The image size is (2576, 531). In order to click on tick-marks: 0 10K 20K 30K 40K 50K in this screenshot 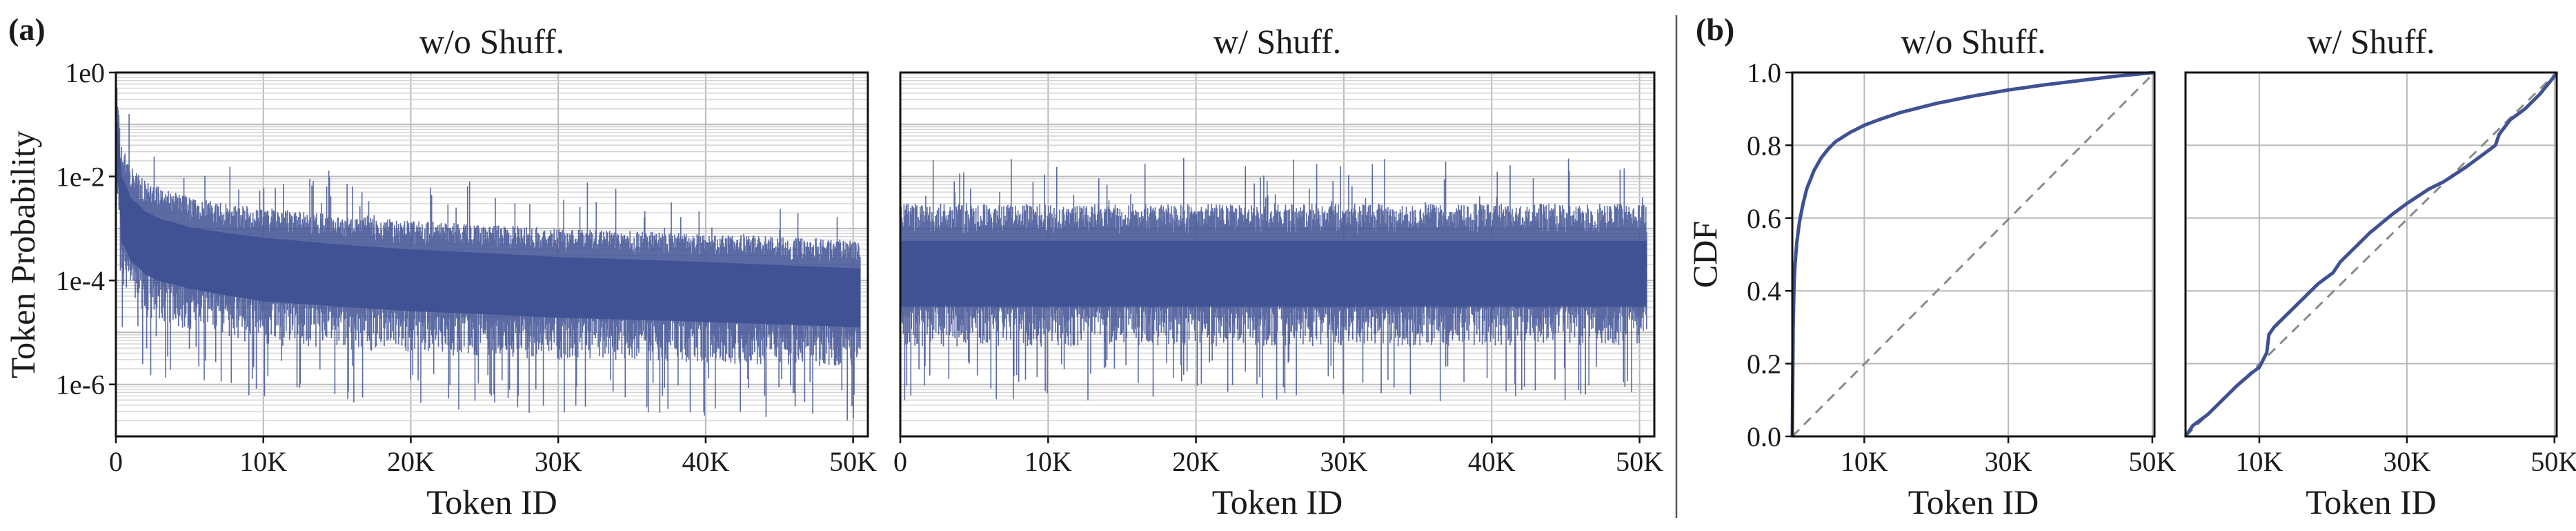, I will do `click(1278, 457)`.